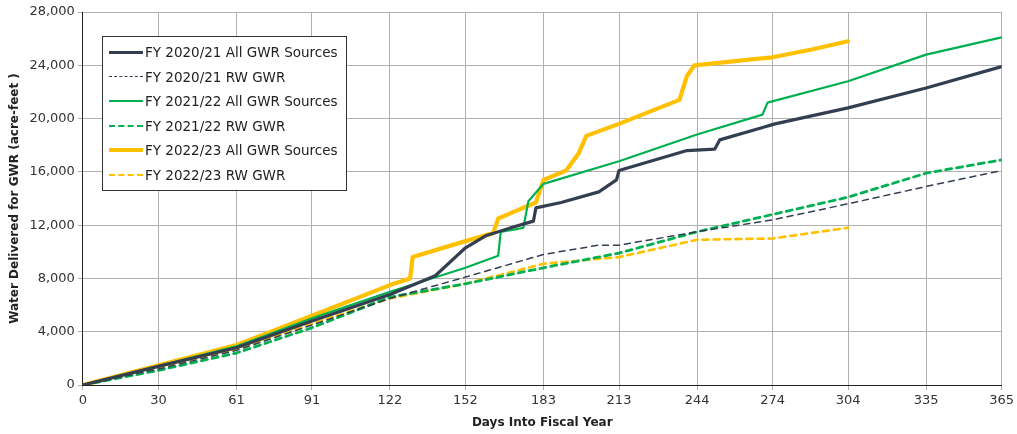 This screenshot has height=434, width=1017. I want to click on legend-label: FY 2021/22 RW GWR, so click(215, 126).